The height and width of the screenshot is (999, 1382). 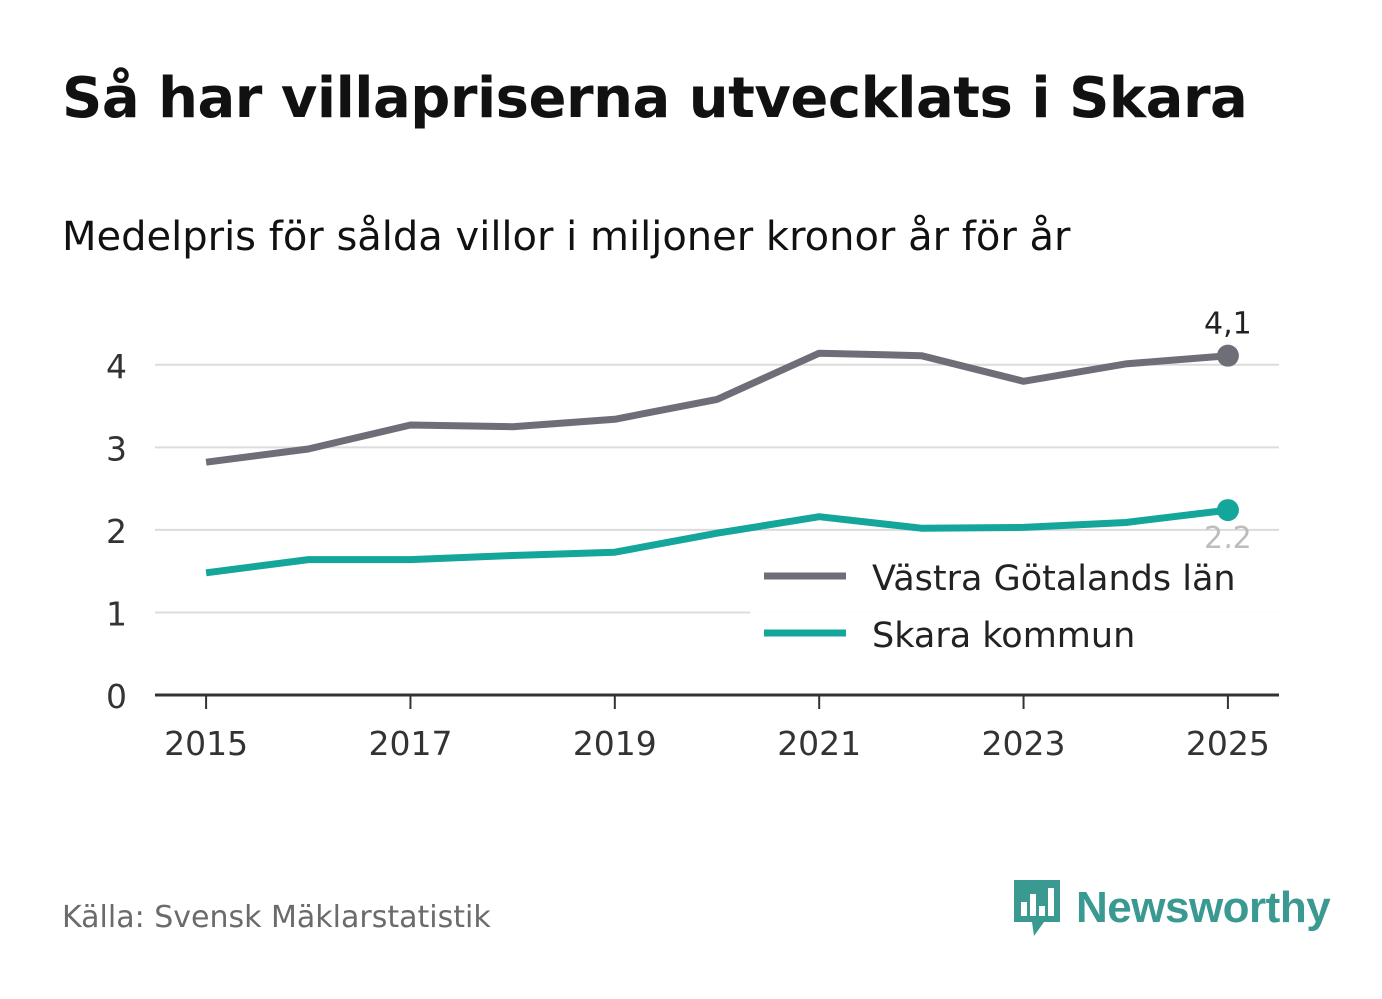 What do you see at coordinates (410, 743) in the screenshot?
I see `x-tick-label: 2017` at bounding box center [410, 743].